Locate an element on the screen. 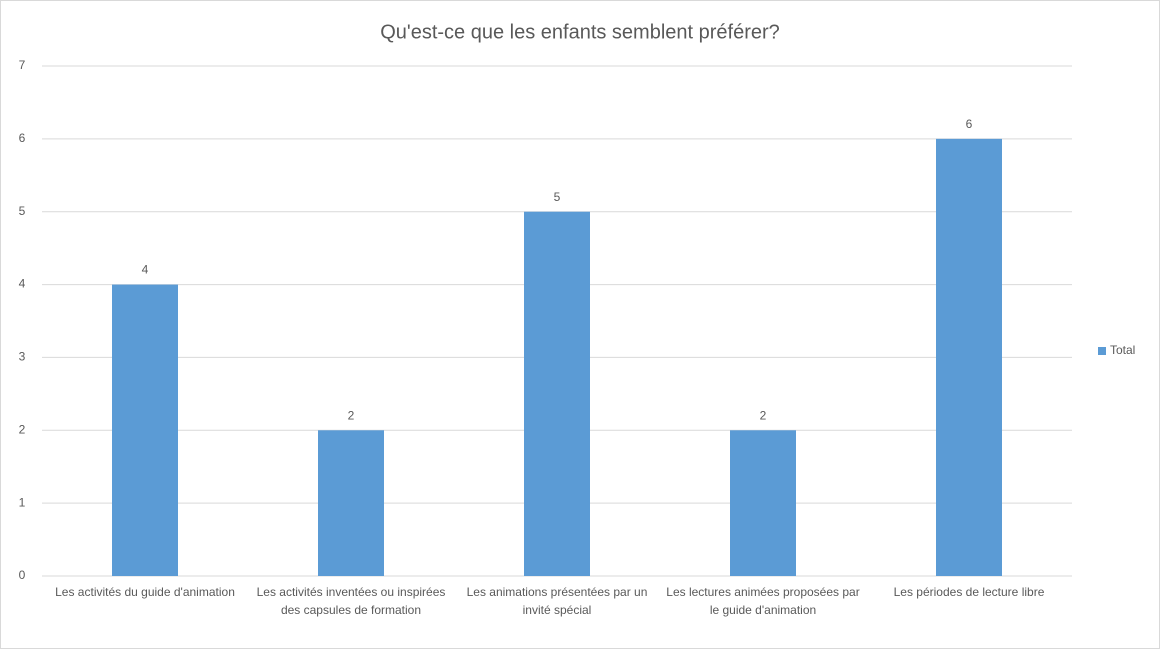  y-tick-label: 6 is located at coordinates (22, 138).